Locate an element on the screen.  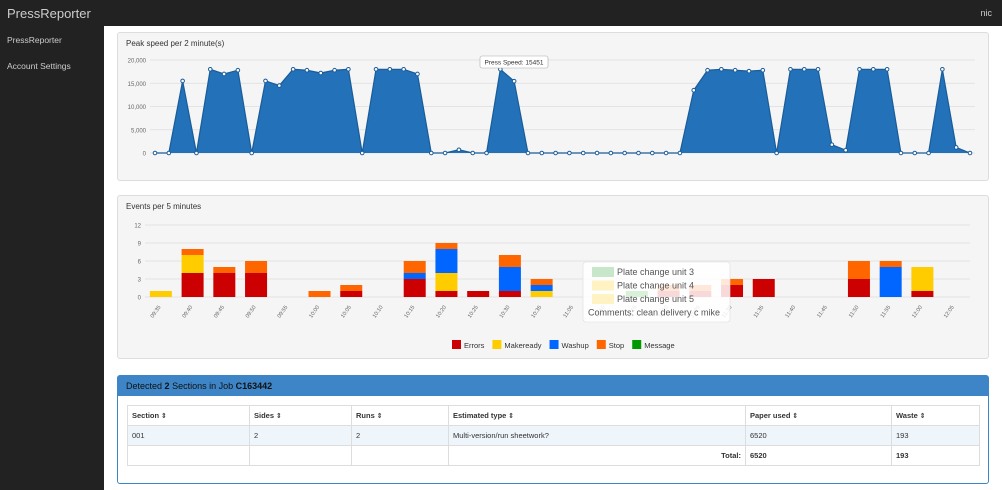
x-tick-label: 11:50 is located at coordinates (854, 312).